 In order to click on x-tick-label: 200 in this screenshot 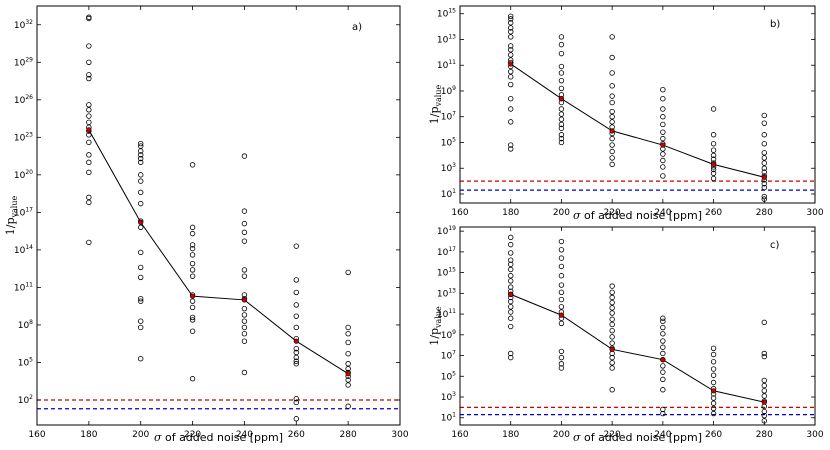, I will do `click(140, 435)`.